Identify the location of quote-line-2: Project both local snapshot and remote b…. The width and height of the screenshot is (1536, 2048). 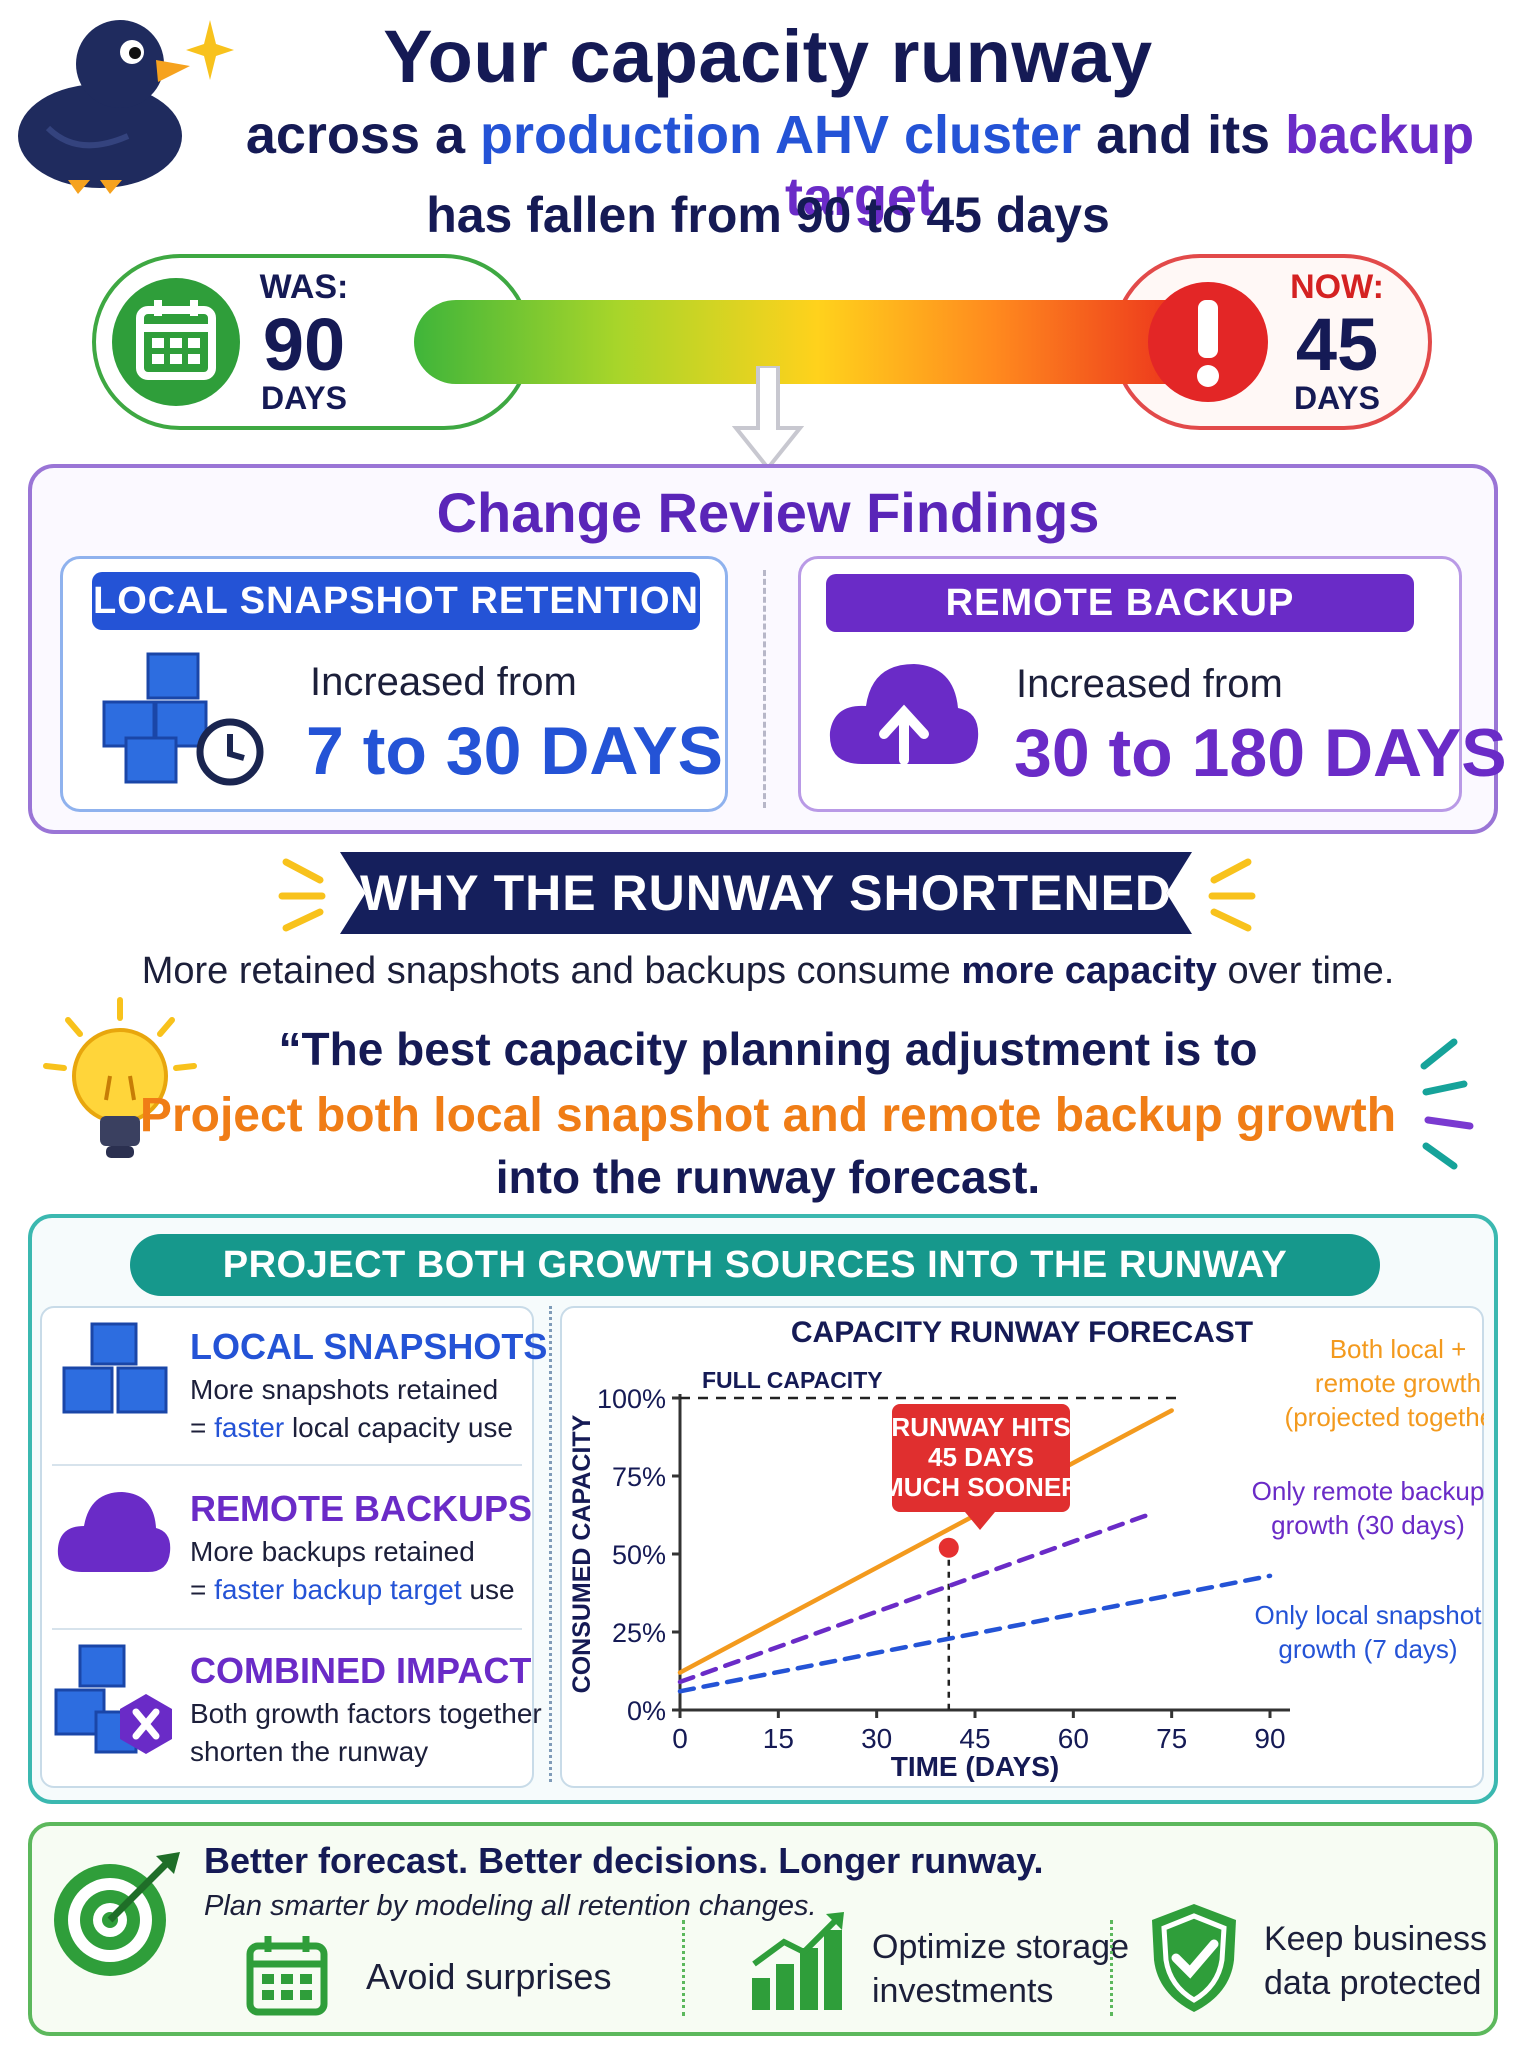
(768, 1115).